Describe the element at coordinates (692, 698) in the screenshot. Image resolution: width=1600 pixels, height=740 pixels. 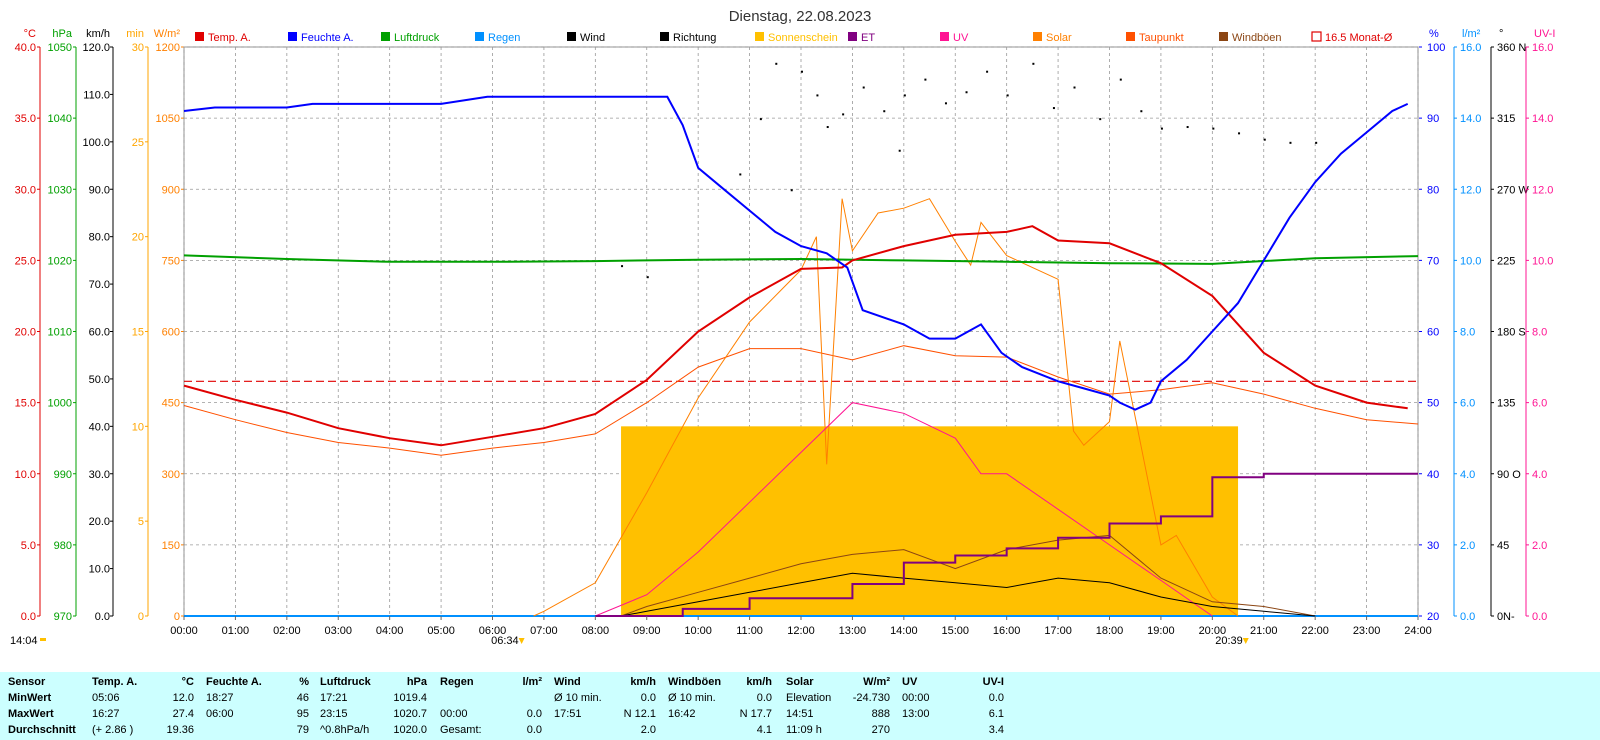
I see `table-cell: Ø 10 min.` at that location.